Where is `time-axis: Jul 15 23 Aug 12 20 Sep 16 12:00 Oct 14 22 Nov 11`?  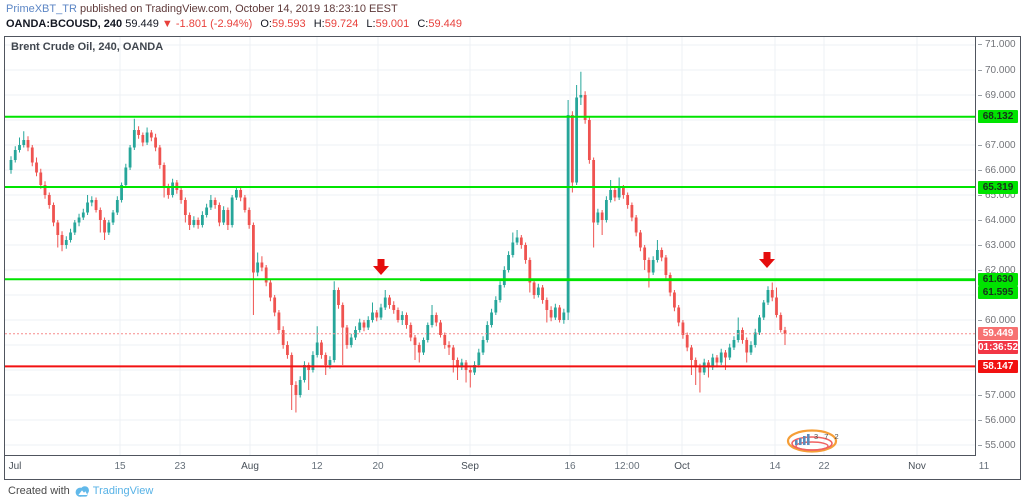 time-axis: Jul 15 23 Aug 12 20 Sep 16 12:00 Oct 14 22 Nov 11 is located at coordinates (512, 467).